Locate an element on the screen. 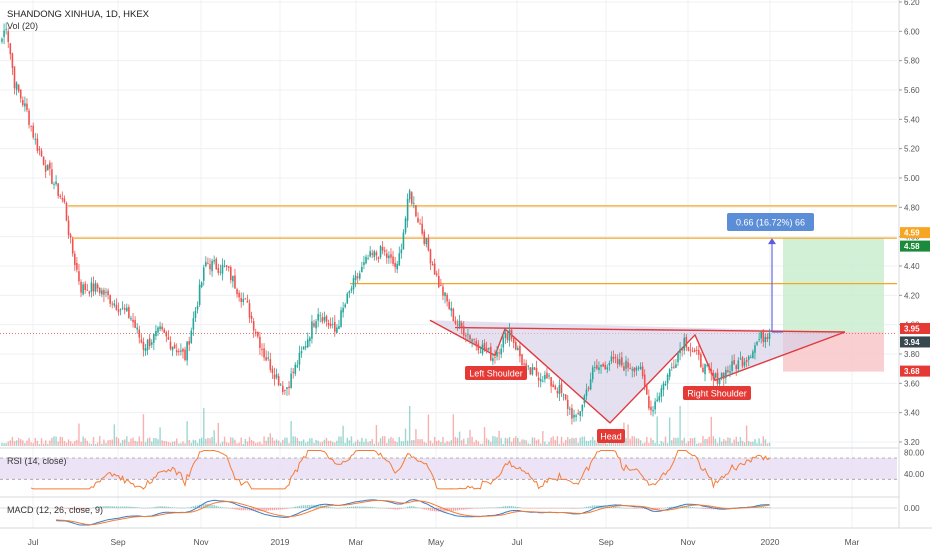 This screenshot has width=932, height=550. head-label: Head is located at coordinates (611, 437).